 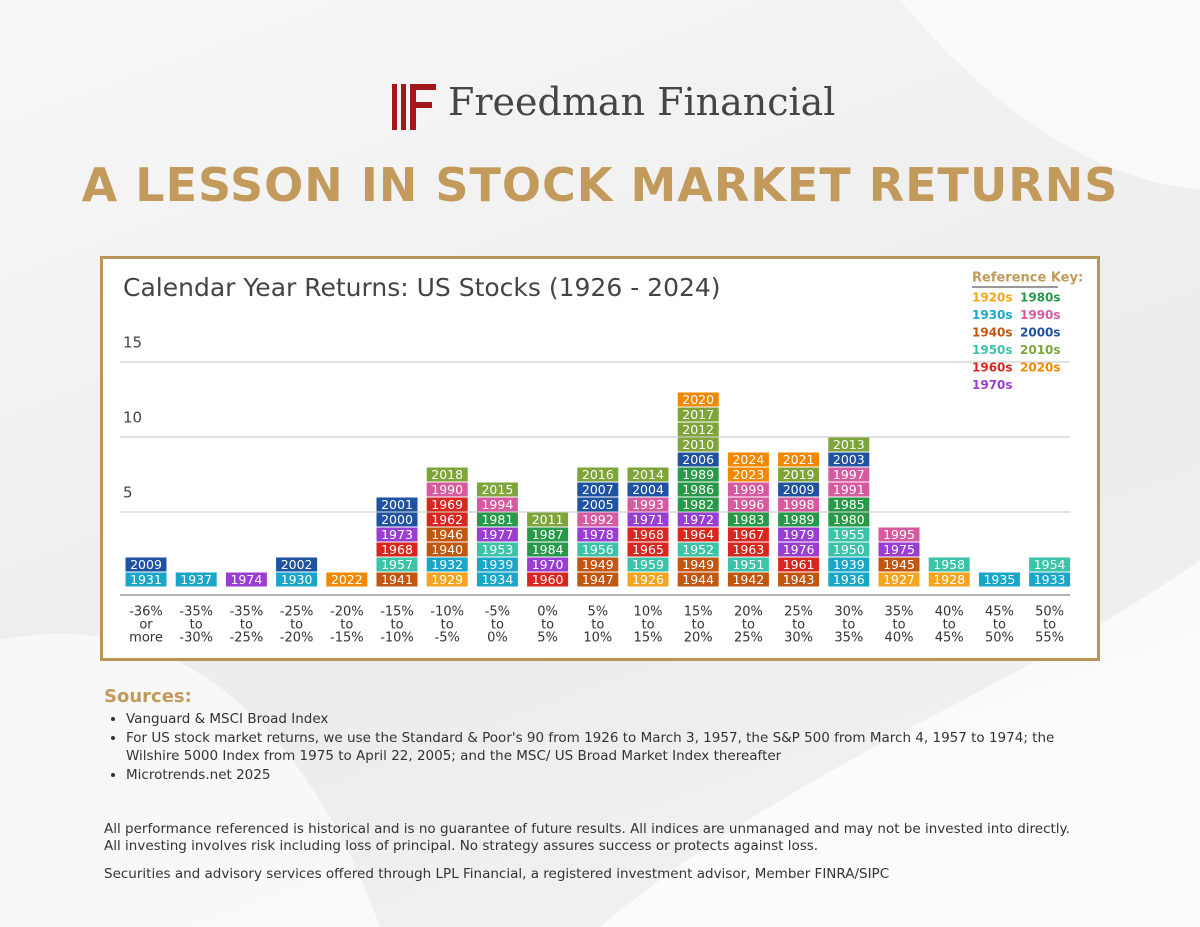 What do you see at coordinates (196, 612) in the screenshot?
I see `x-tick-label: -35%` at bounding box center [196, 612].